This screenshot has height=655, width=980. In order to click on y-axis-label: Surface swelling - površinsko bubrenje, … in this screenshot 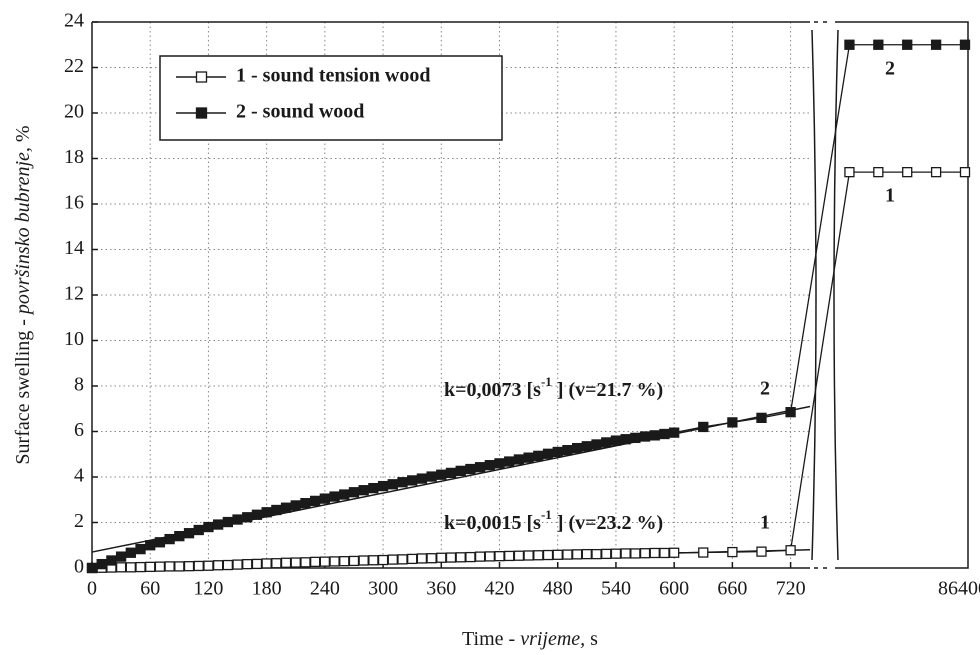, I will do `click(23, 294)`.